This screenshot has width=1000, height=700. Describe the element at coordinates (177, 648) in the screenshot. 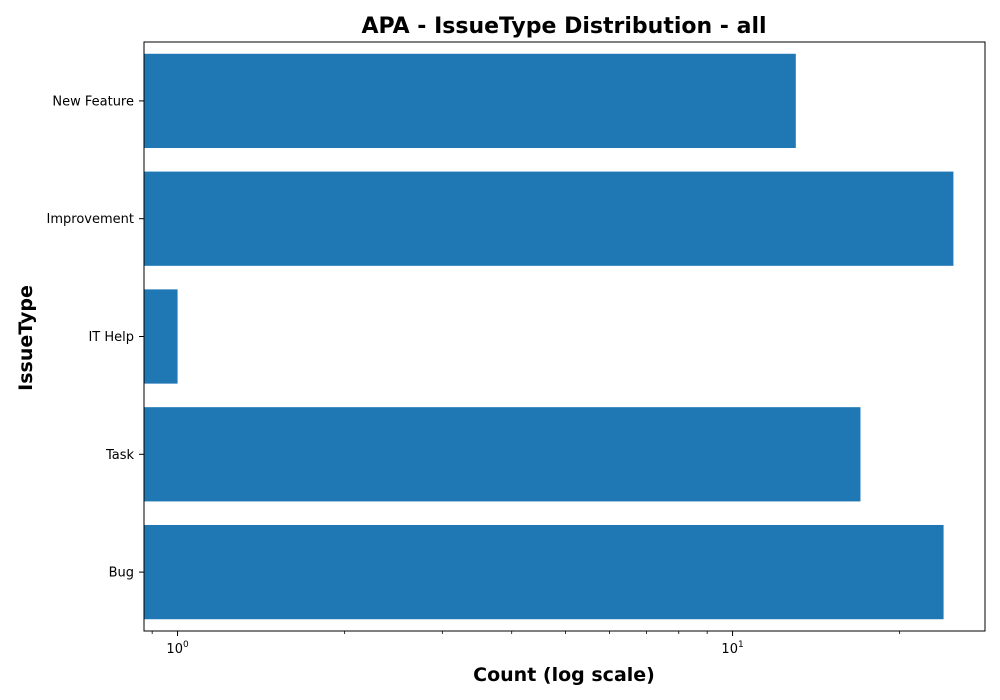

I see `x-tick-label: 100` at that location.